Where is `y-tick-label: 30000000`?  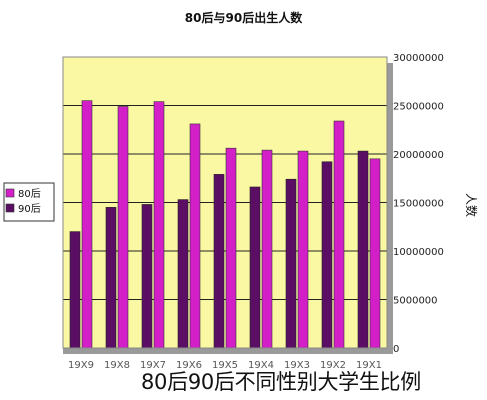
y-tick-label: 30000000 is located at coordinates (418, 58).